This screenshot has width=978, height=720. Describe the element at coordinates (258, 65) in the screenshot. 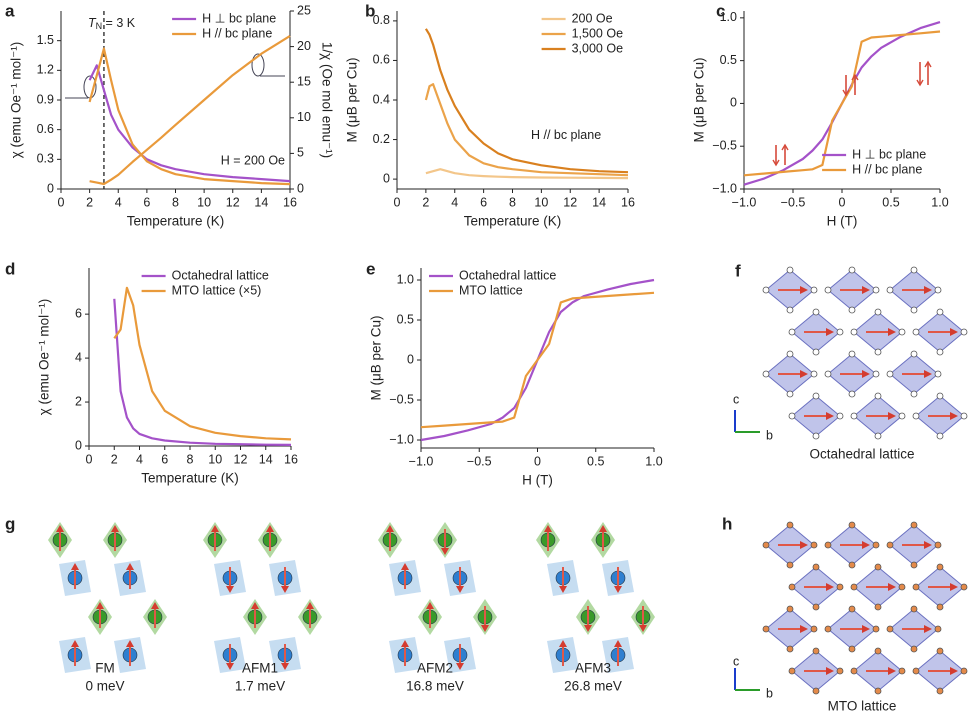

I see `pointer` at that location.